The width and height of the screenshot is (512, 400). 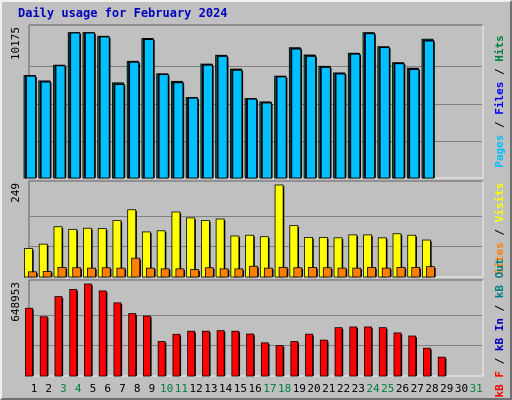 I want to click on x-tick-label: 28, so click(x=431, y=388).